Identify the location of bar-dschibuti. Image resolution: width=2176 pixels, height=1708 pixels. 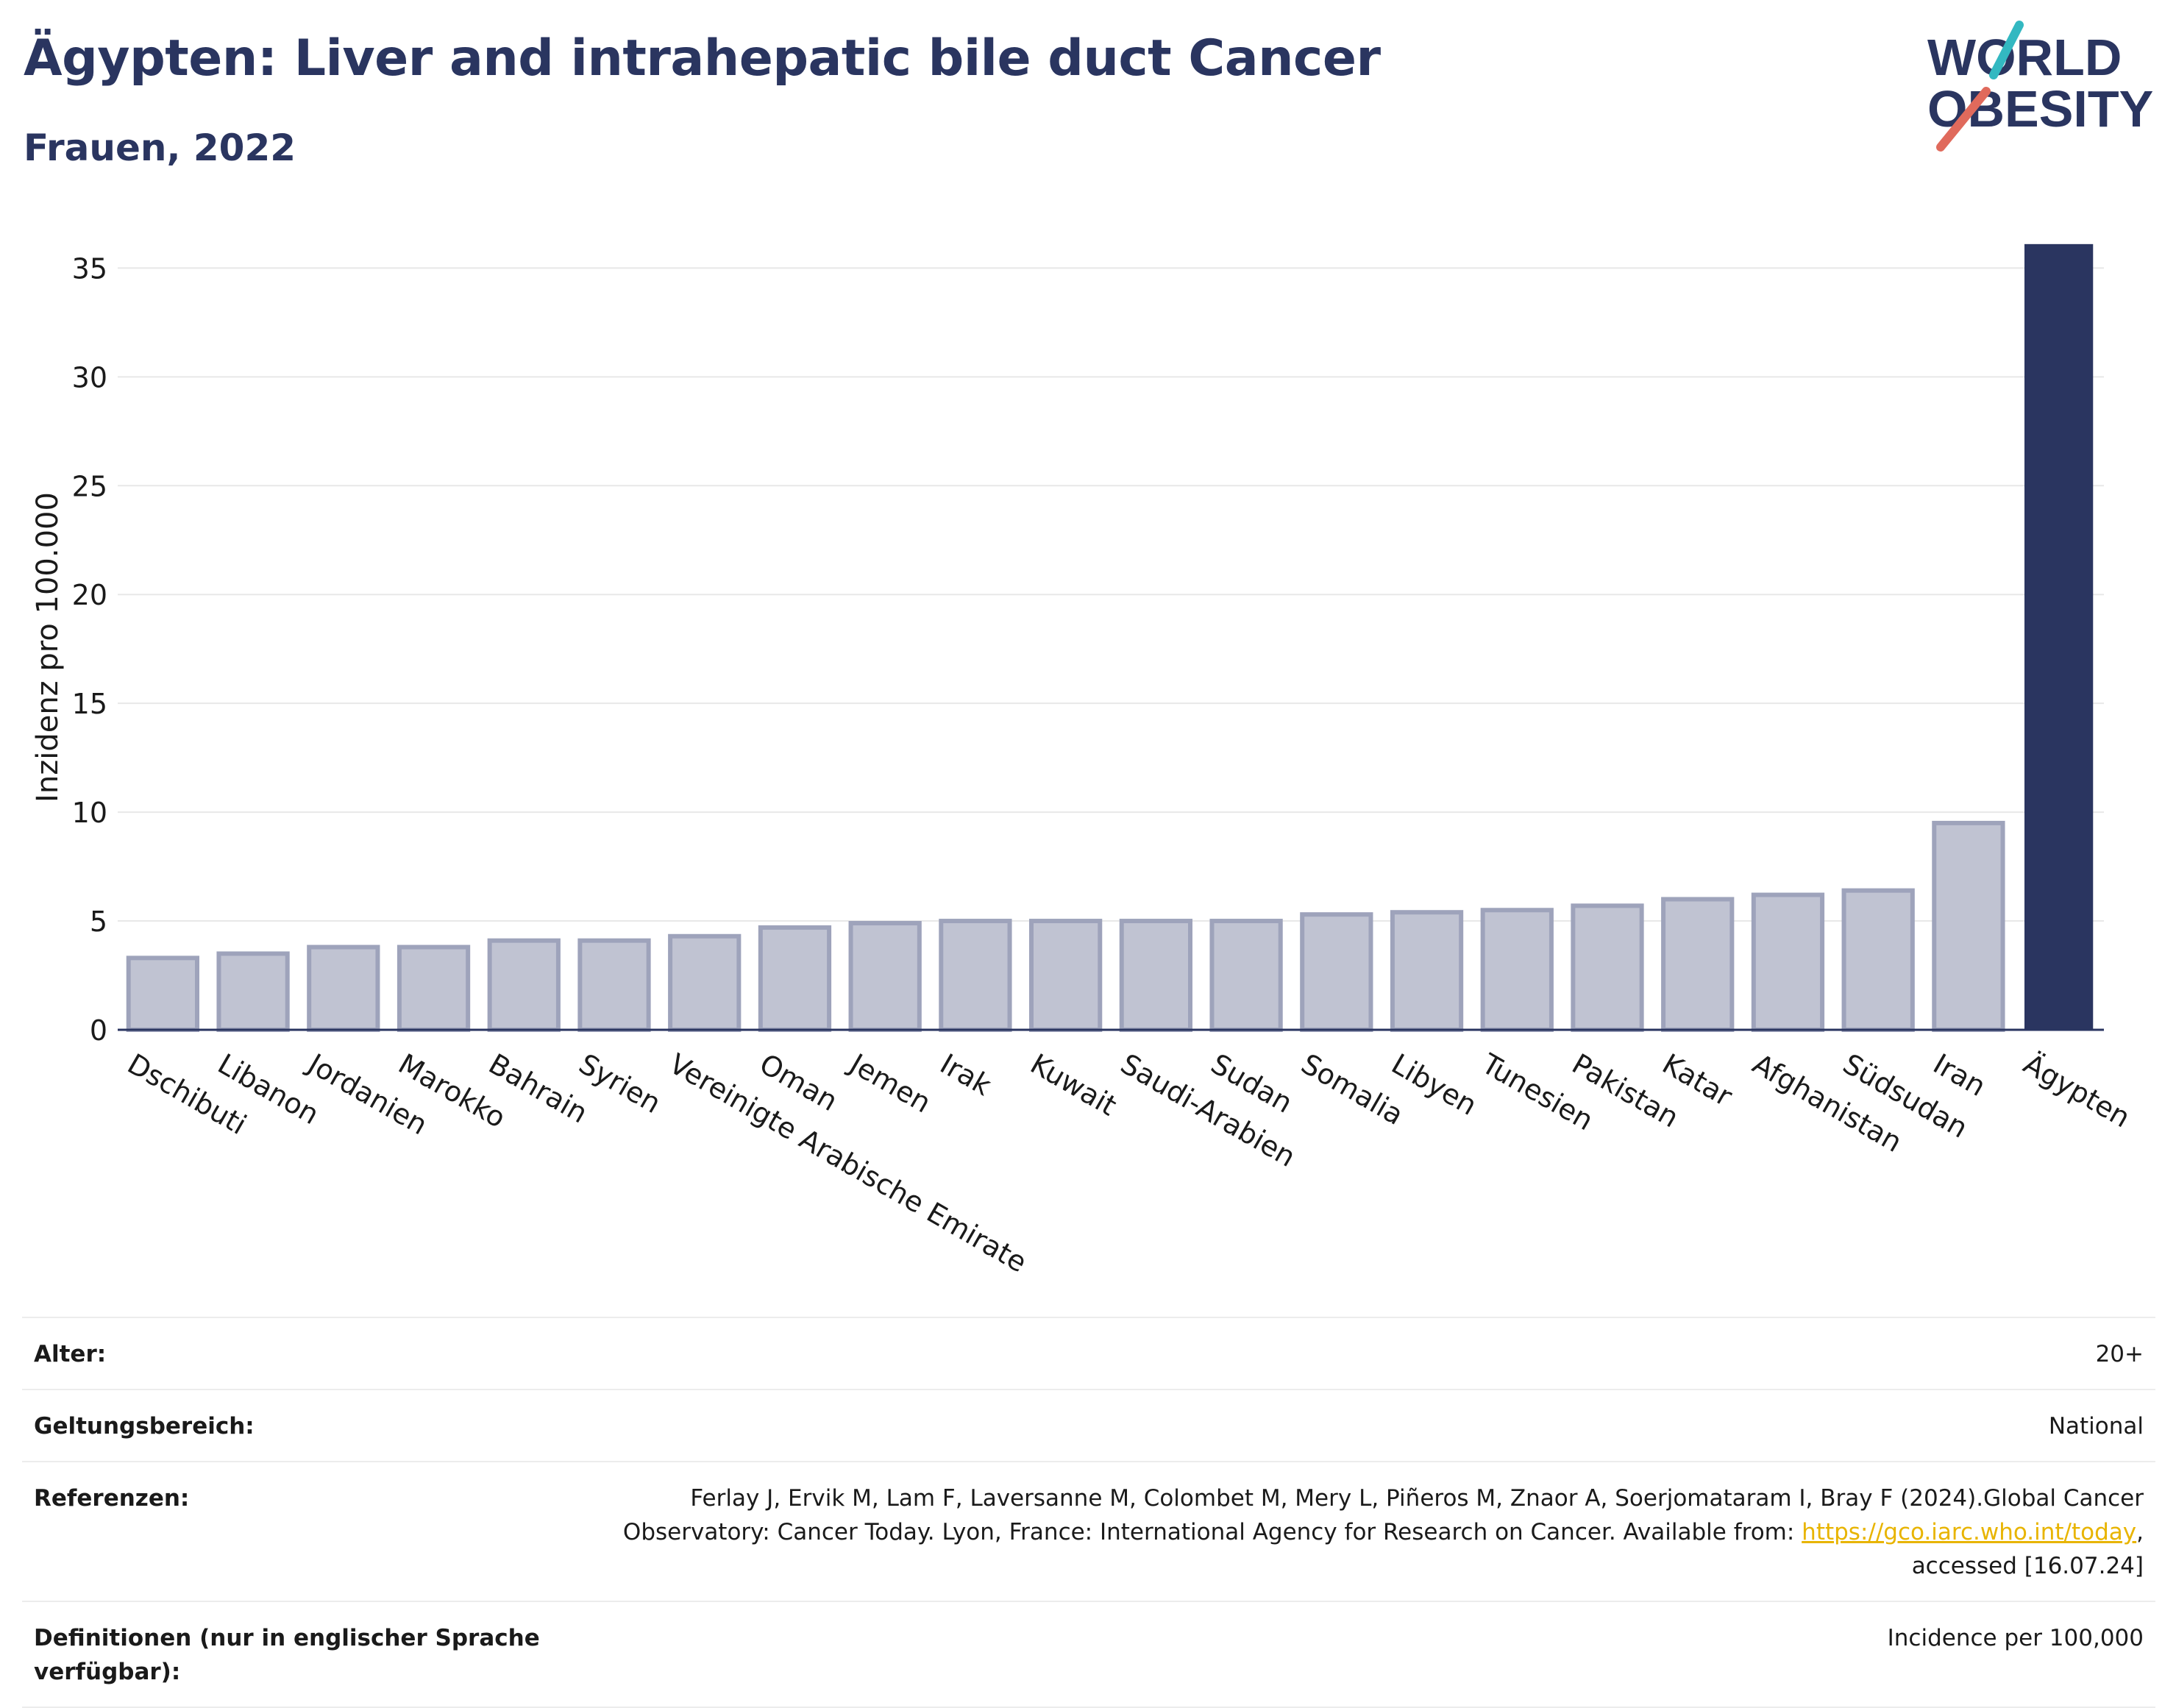
(163, 994).